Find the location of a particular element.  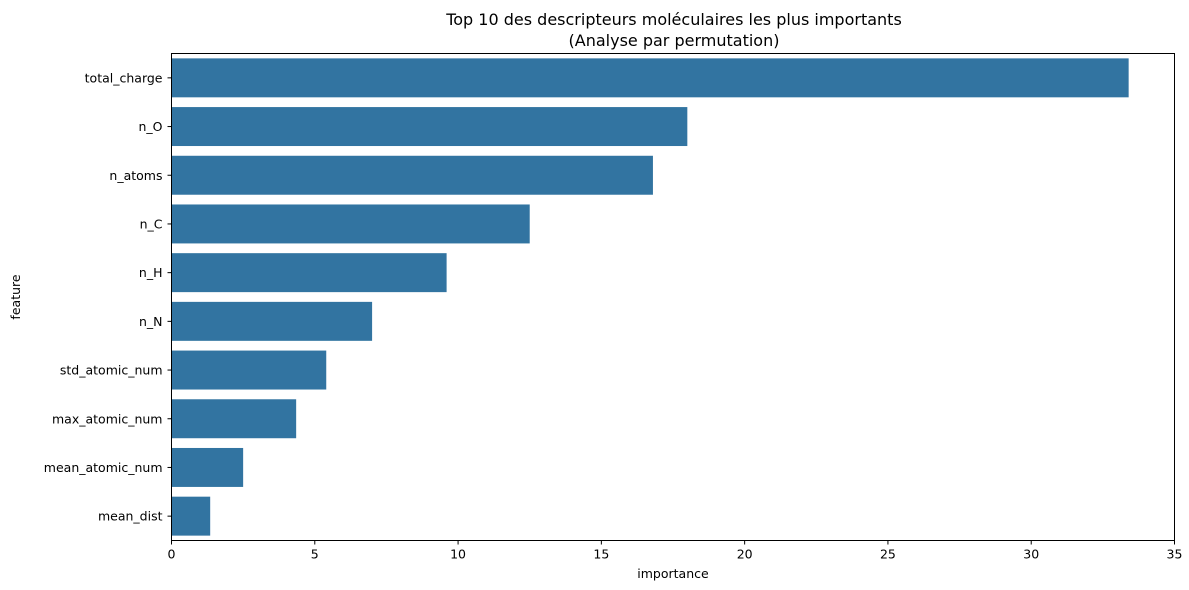

x-tick-label: 35 is located at coordinates (1175, 554).